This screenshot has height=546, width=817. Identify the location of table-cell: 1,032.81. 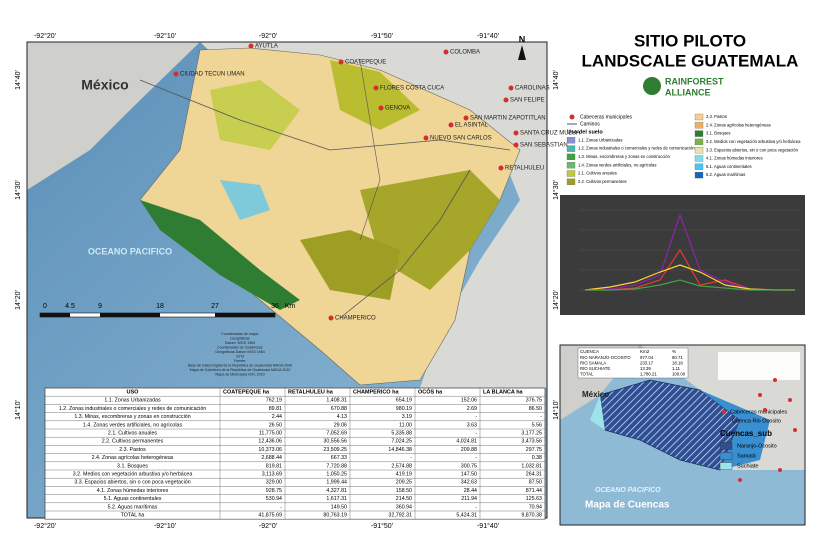
(531, 466).